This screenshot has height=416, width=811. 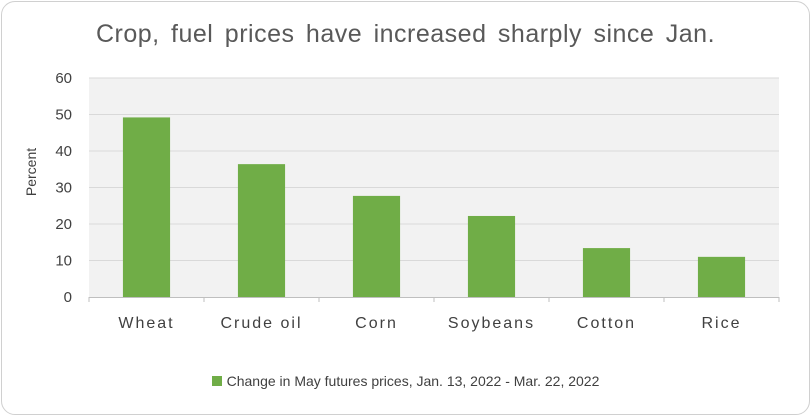 I want to click on x-axis, so click(x=434, y=299).